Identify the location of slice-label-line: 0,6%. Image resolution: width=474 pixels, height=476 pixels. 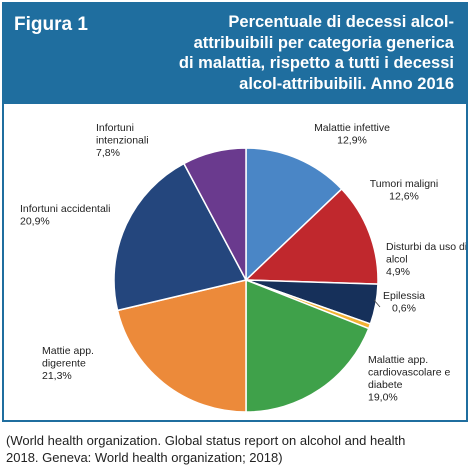
(404, 309).